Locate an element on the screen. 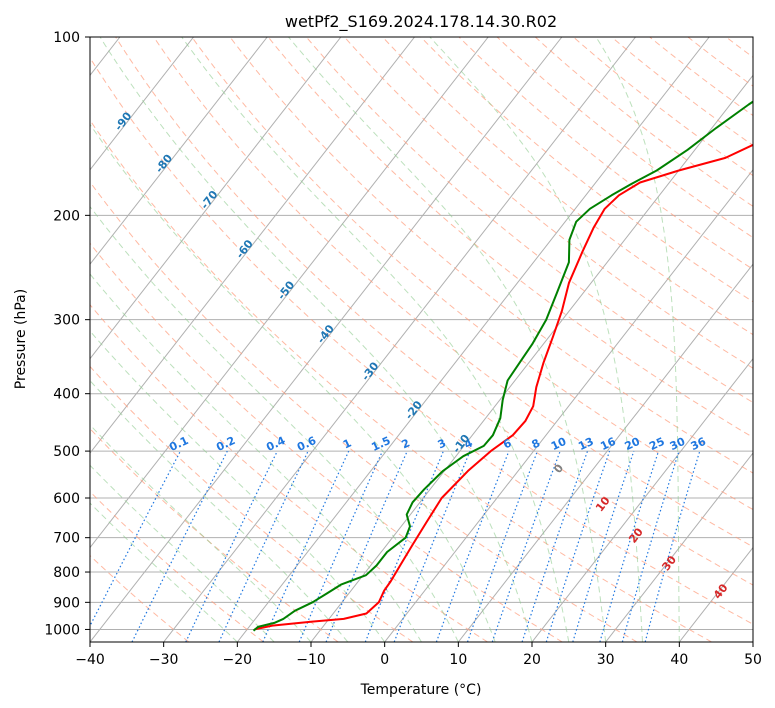 The width and height of the screenshot is (775, 708). y-tick-label: 200 is located at coordinates (66, 216).